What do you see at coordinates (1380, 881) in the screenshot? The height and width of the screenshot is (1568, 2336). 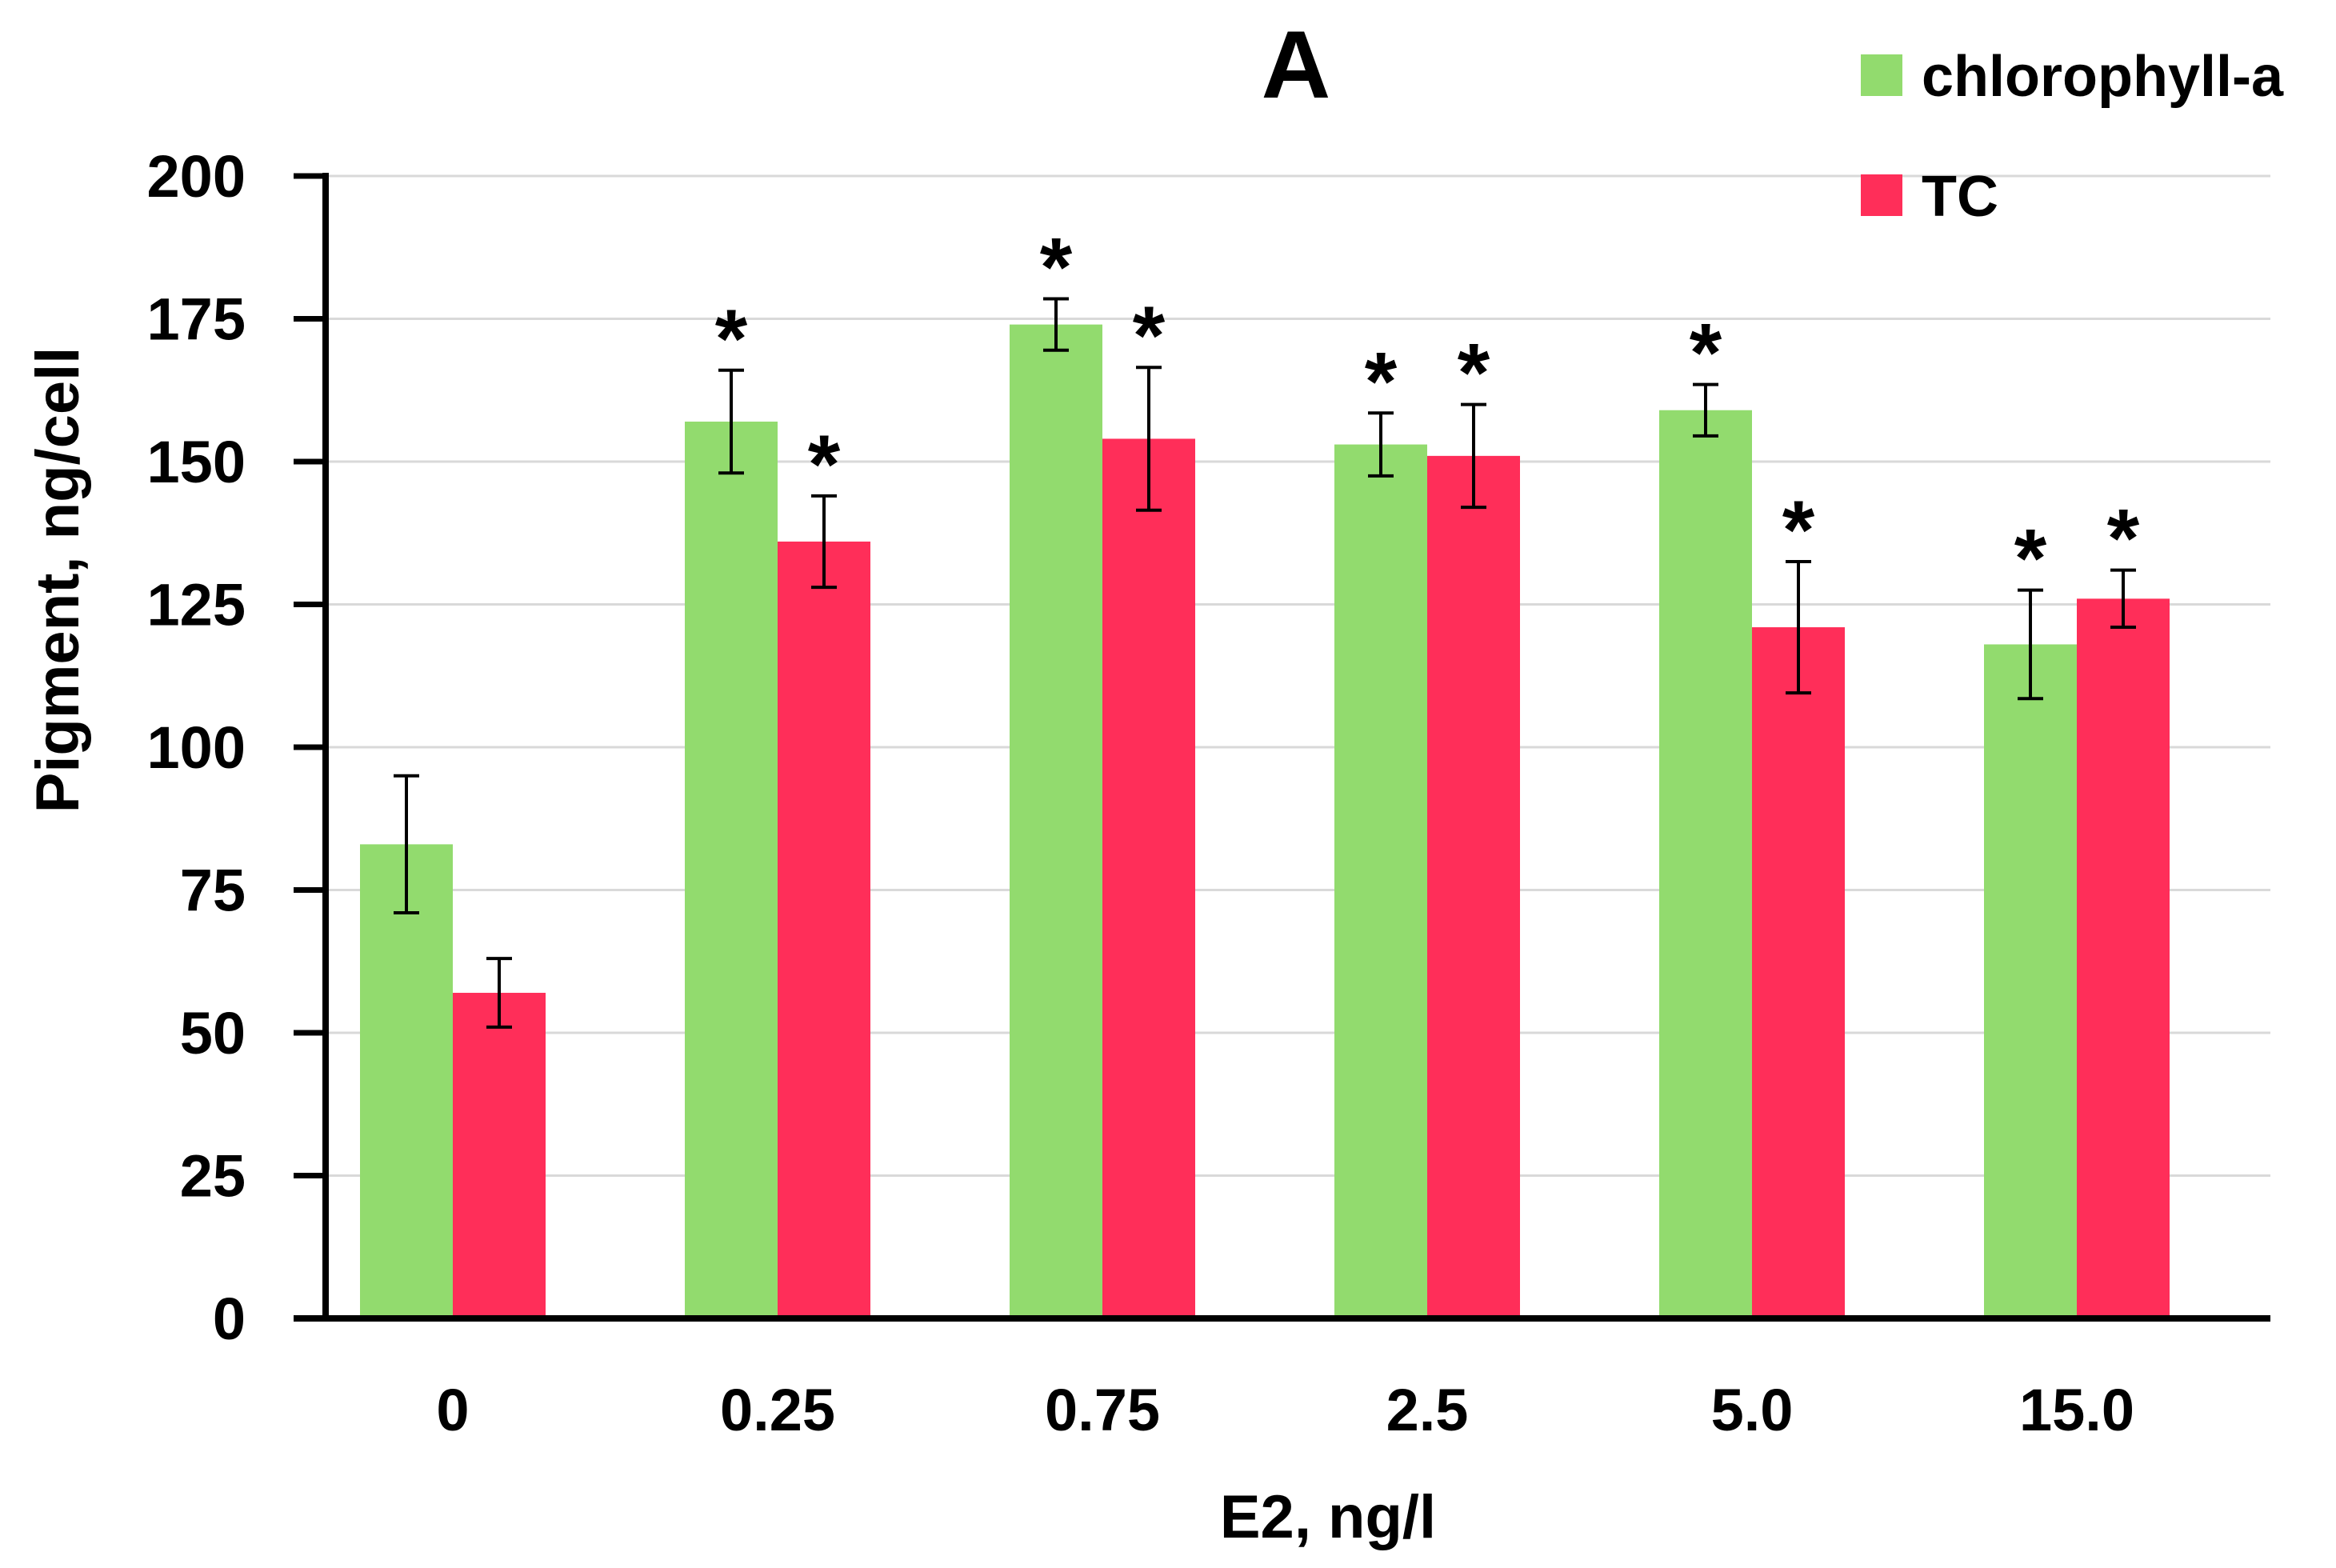 I see `bar-chlorophyll-a-2.5` at bounding box center [1380, 881].